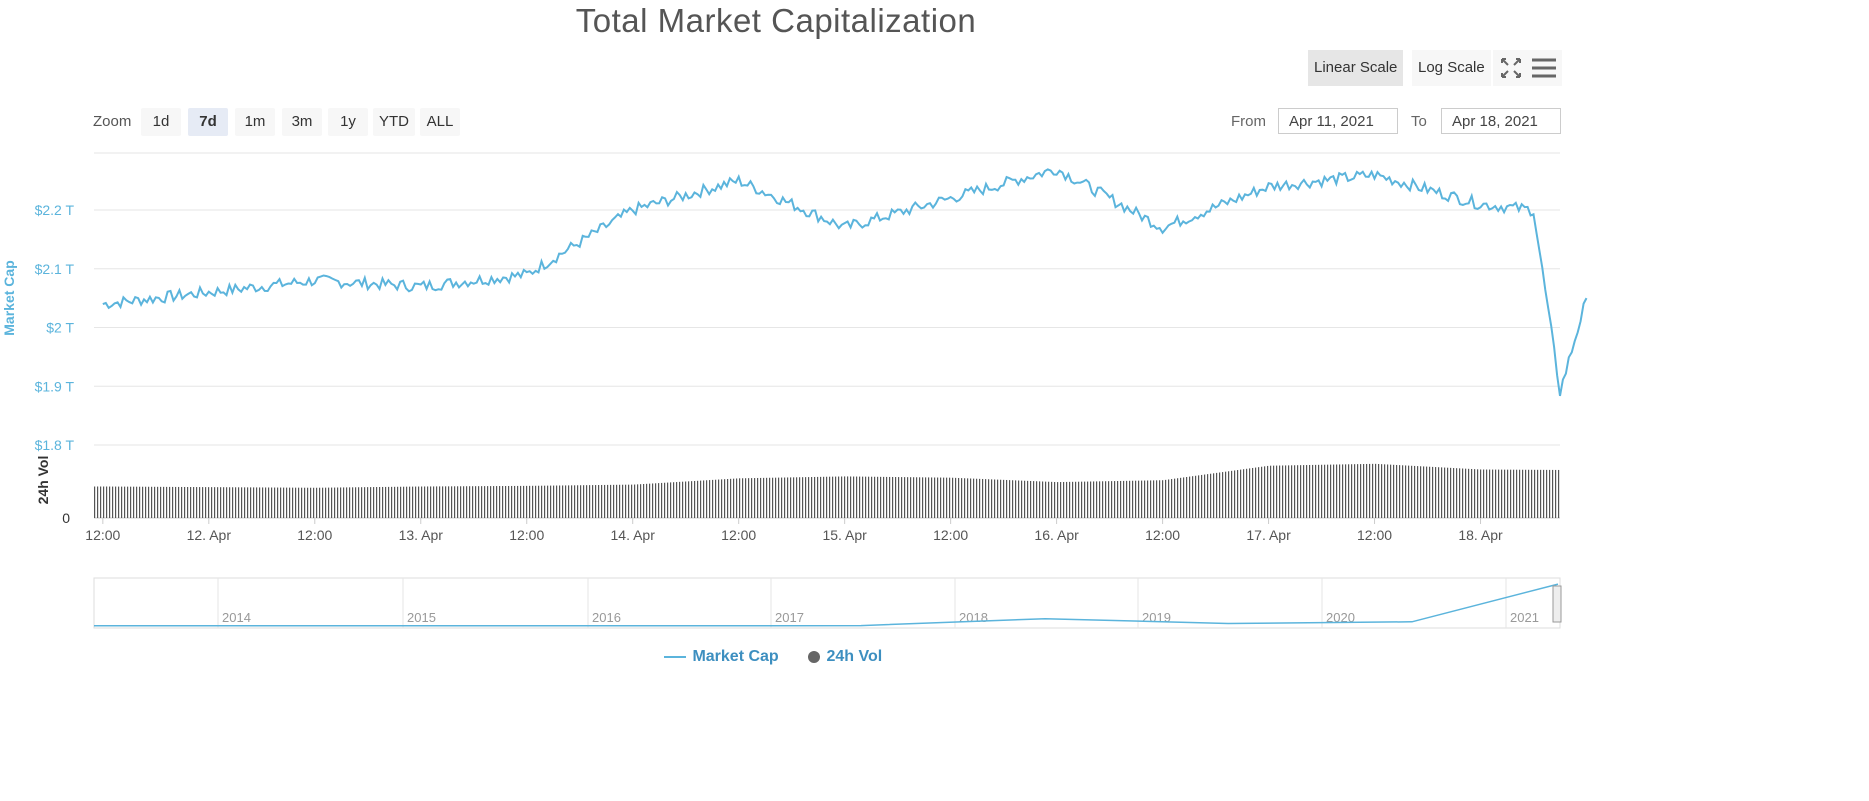  I want to click on zoom-1d-button: 1d, so click(161, 122).